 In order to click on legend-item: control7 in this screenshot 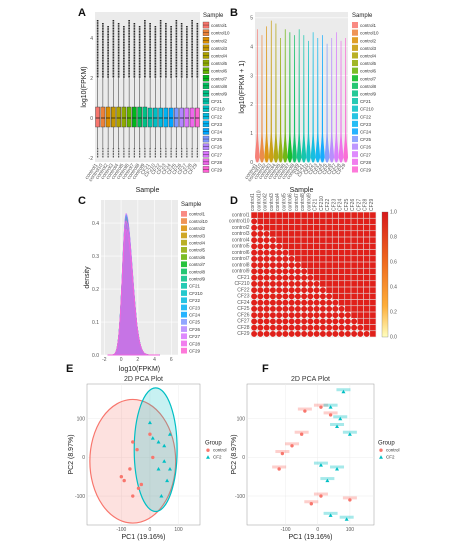, I will do `click(197, 264)`.